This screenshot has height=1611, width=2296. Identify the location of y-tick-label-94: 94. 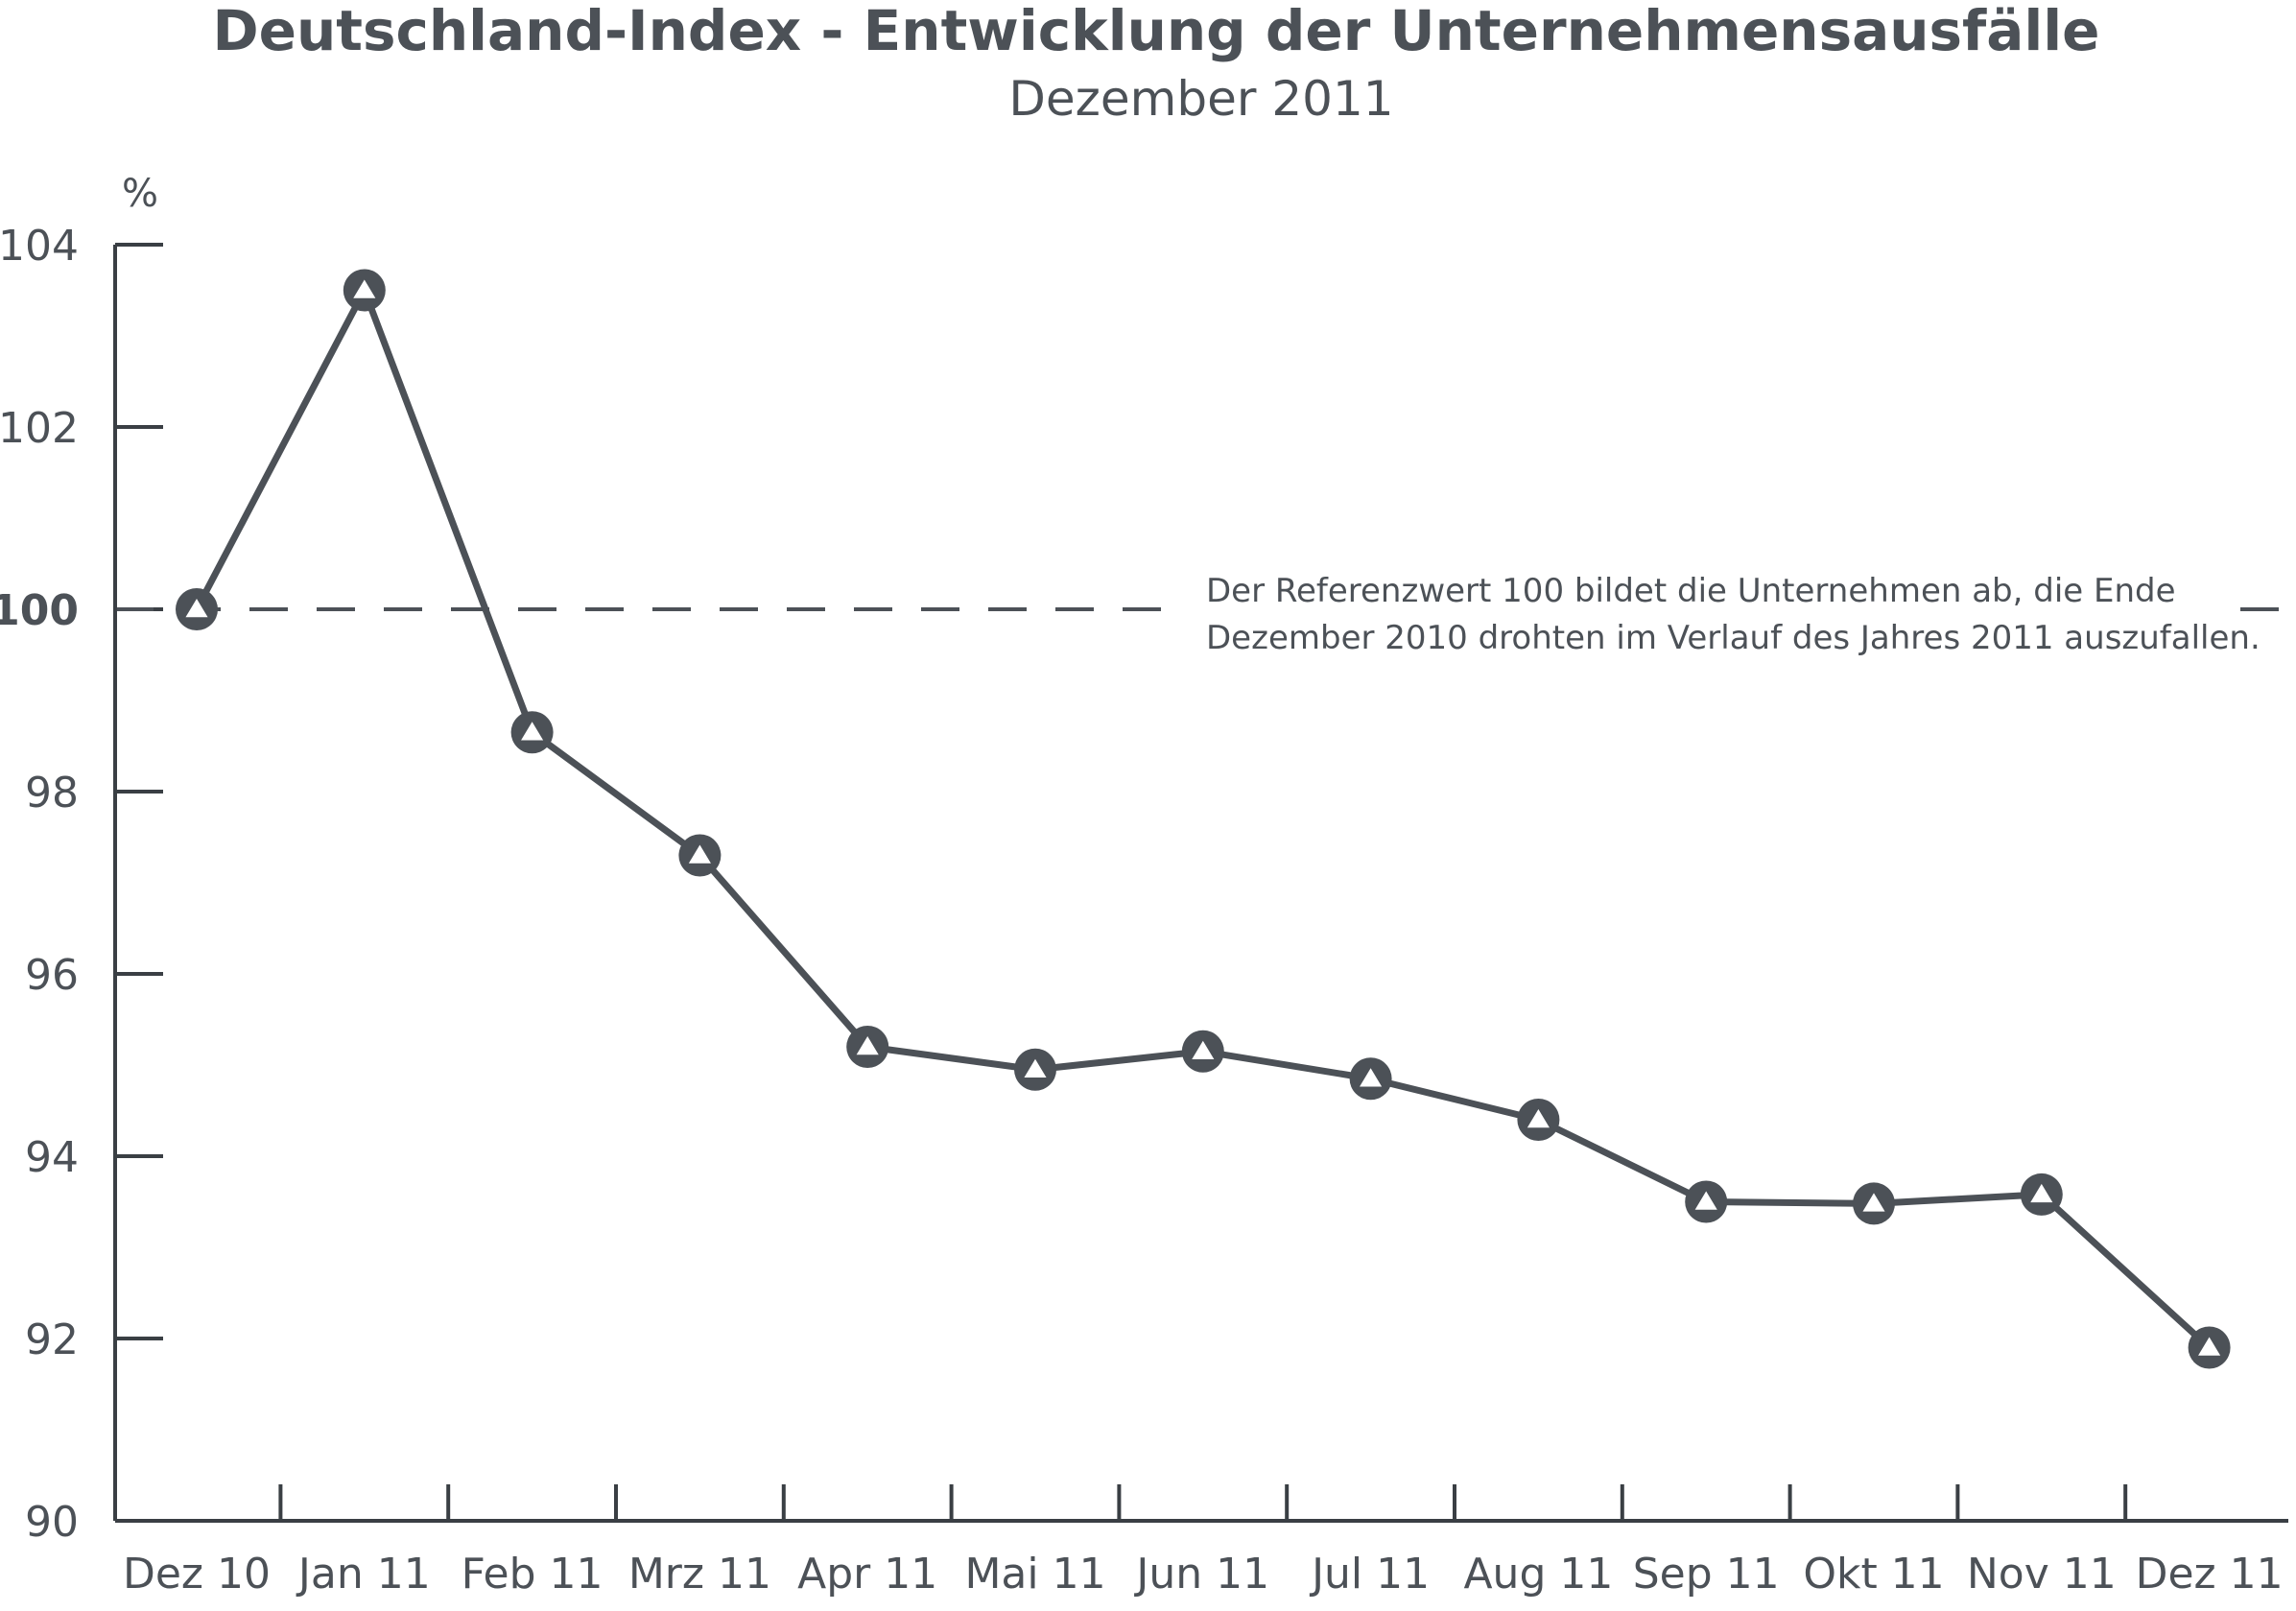
(52, 1157).